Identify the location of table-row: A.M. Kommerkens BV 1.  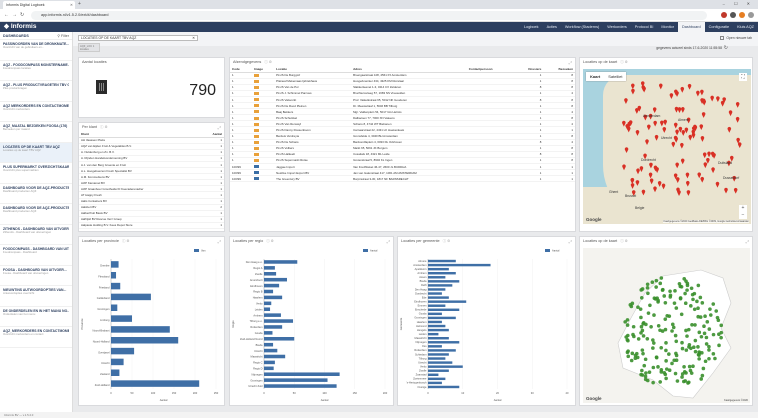
(151, 177).